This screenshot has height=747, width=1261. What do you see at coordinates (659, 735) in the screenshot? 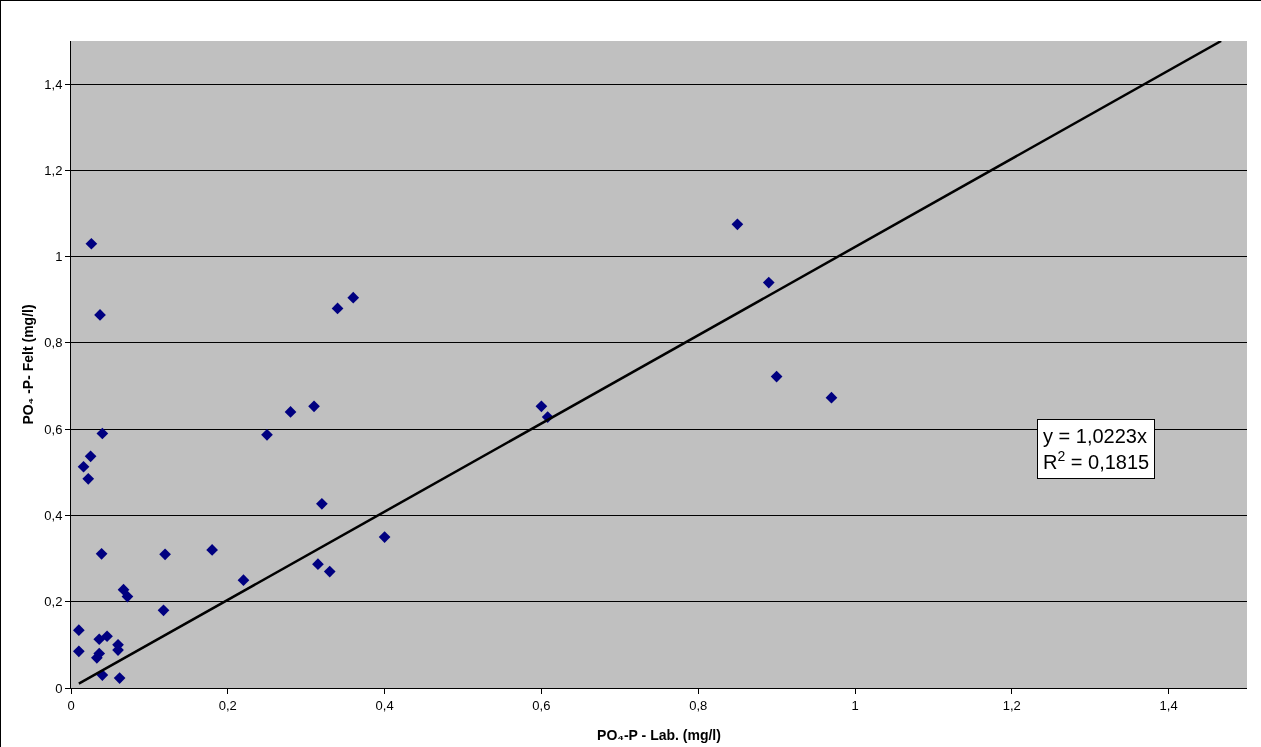
I see `x-axis-title: PO₄-P - Lab. (mg/l)` at bounding box center [659, 735].